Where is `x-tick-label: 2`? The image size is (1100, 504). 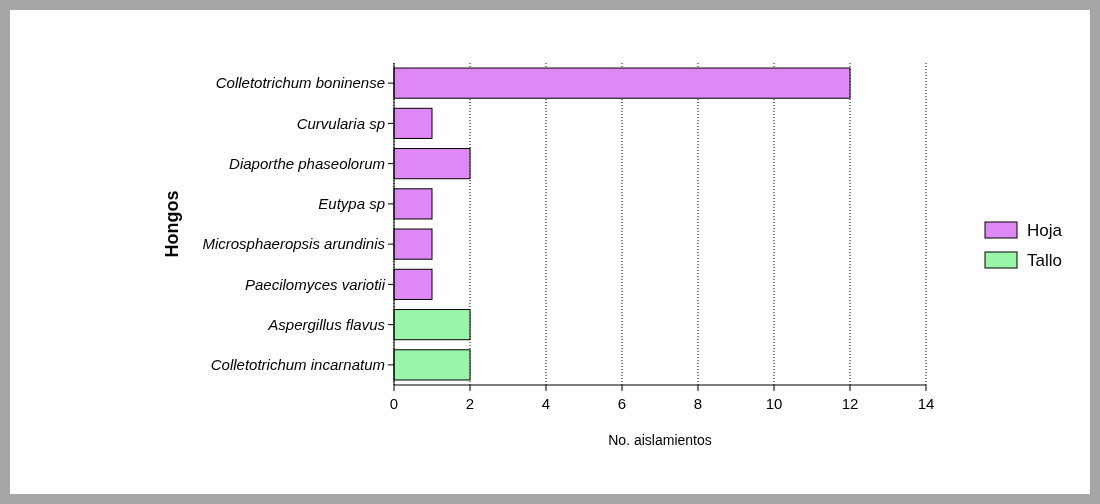
x-tick-label: 2 is located at coordinates (470, 403).